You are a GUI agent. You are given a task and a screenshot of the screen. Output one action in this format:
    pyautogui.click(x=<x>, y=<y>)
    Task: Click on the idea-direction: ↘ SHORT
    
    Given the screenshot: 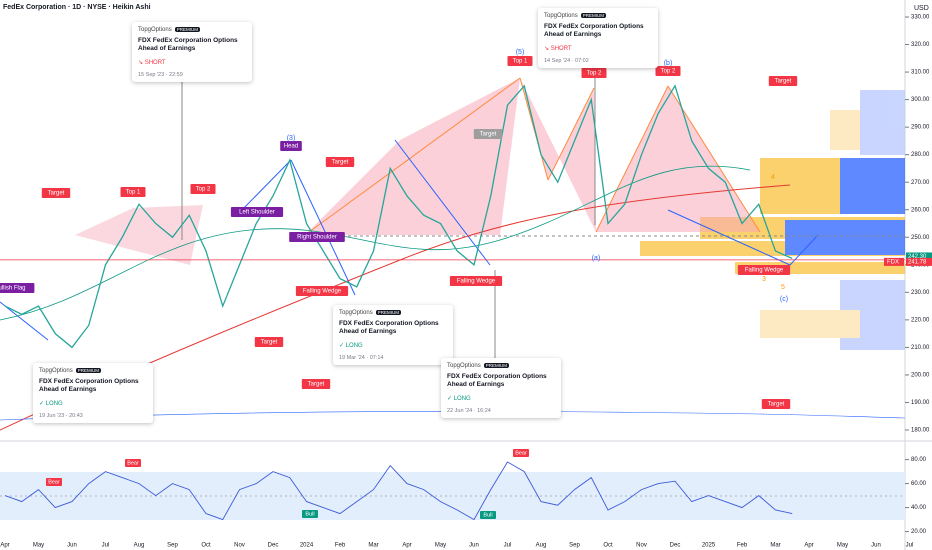 What is the action you would take?
    pyautogui.click(x=152, y=62)
    